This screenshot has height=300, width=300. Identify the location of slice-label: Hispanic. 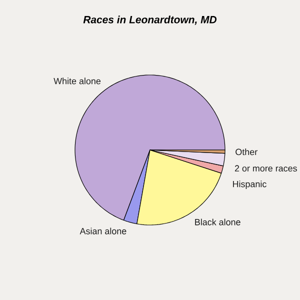
(249, 185).